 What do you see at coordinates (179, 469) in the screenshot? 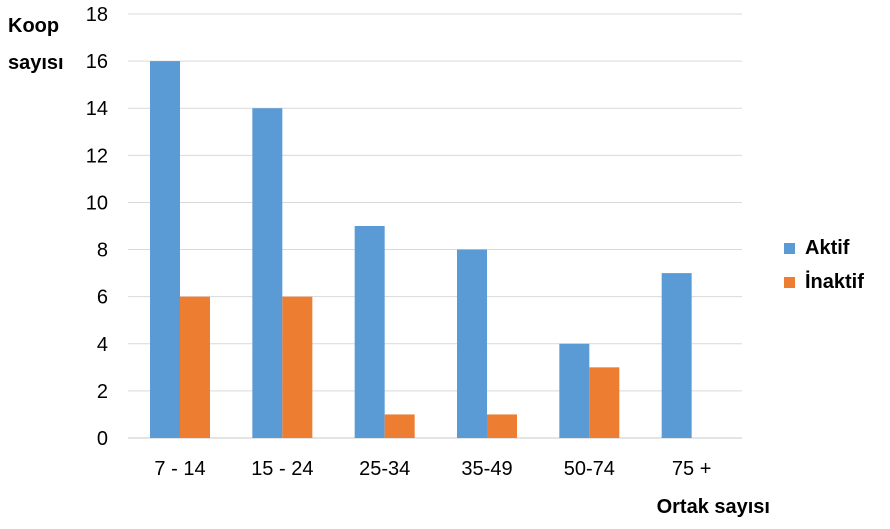
I see `x-tick-label: 7 - 14` at bounding box center [179, 469].